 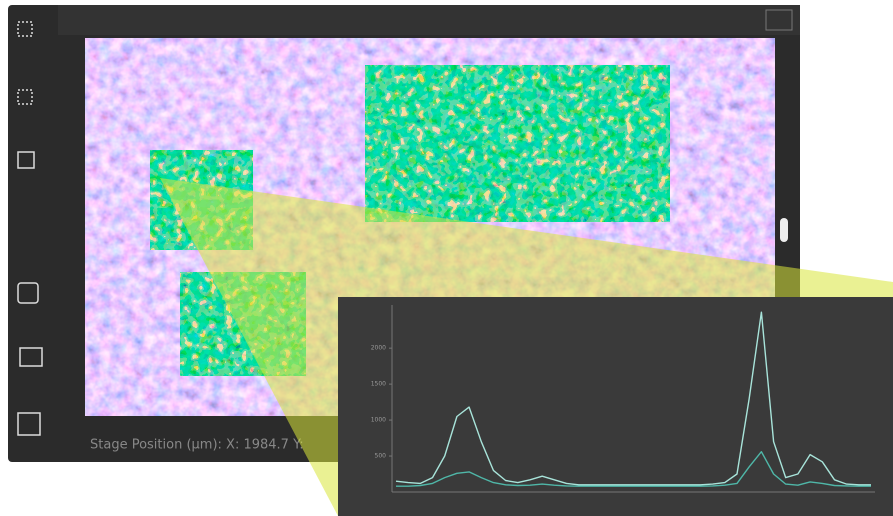 What do you see at coordinates (25, 29) in the screenshot?
I see `select-tool` at bounding box center [25, 29].